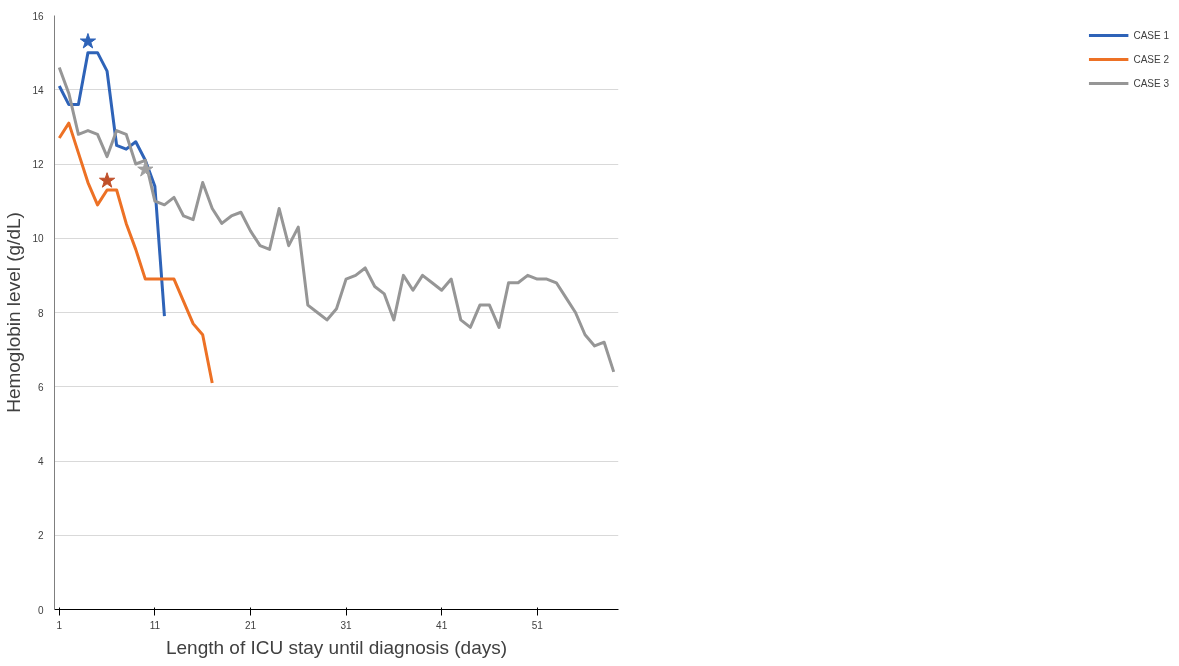 This screenshot has height=666, width=1179. I want to click on legend-label: CASE 3, so click(1151, 83).